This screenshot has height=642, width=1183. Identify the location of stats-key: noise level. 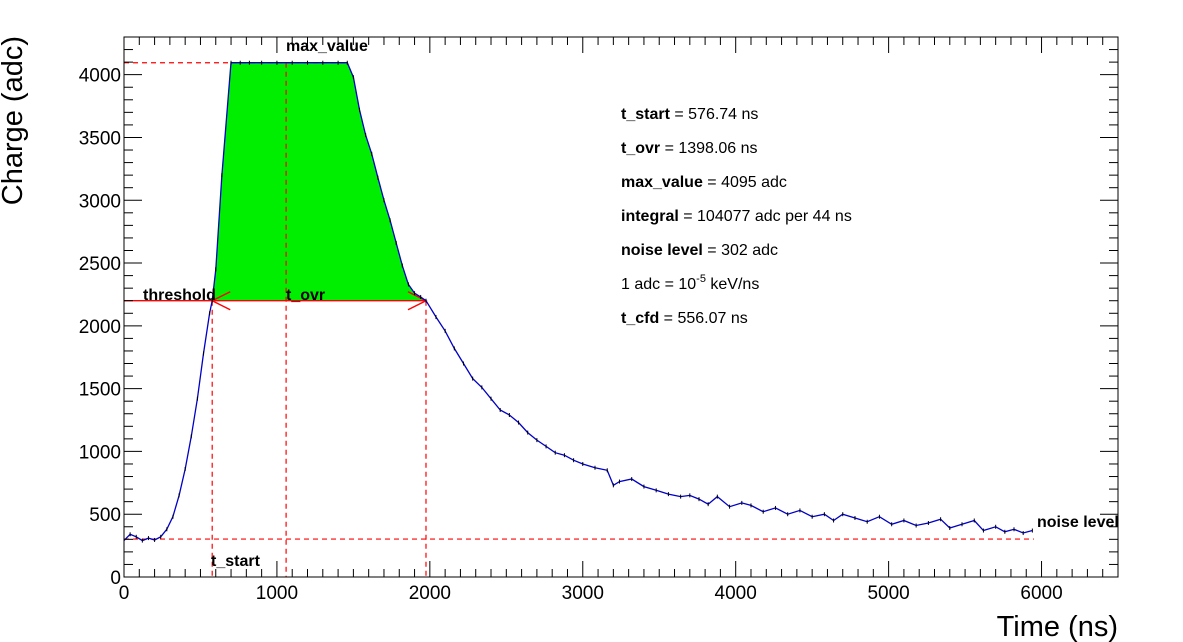
(662, 250).